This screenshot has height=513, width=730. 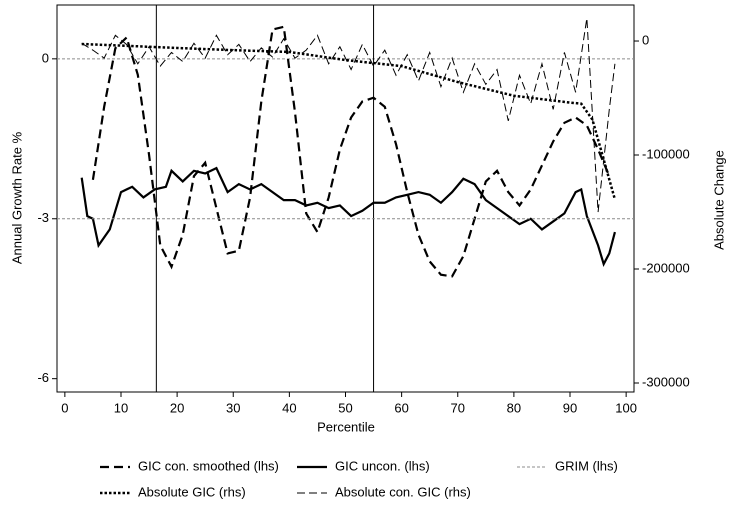 What do you see at coordinates (666, 381) in the screenshot?
I see `y2-tick-label: -300000` at bounding box center [666, 381].